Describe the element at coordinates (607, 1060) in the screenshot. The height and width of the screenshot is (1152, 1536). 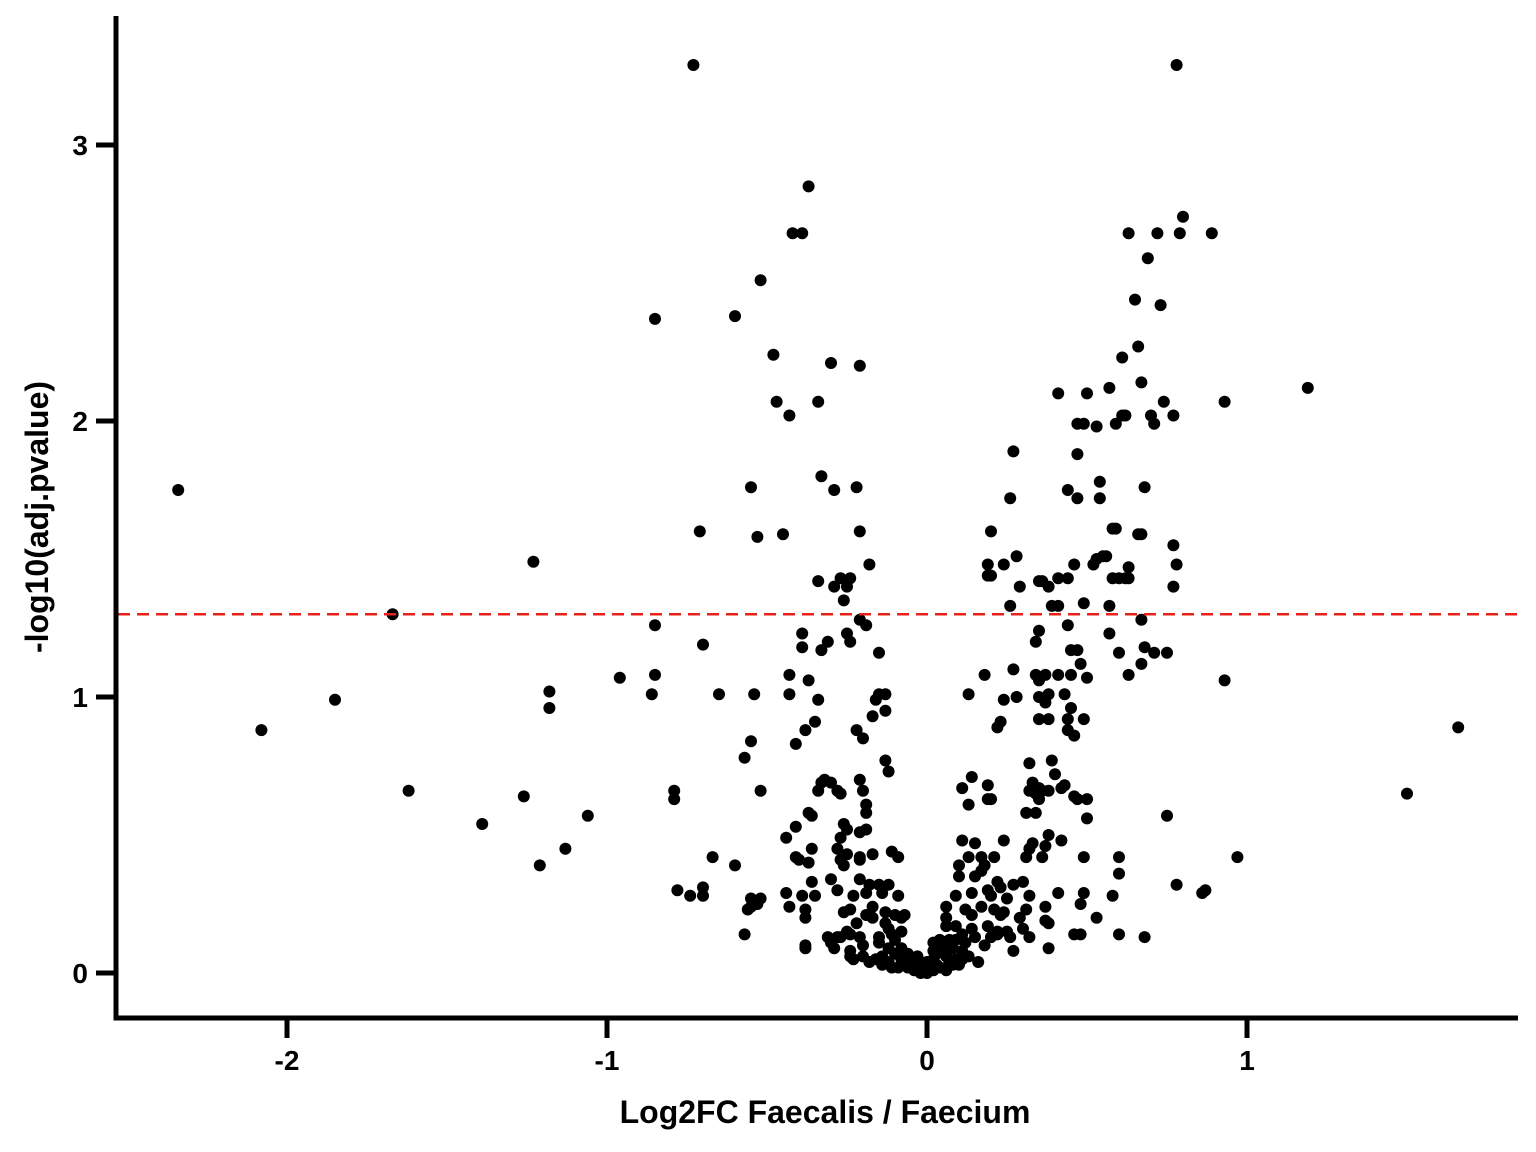
I see `x-tick-label: -1` at that location.